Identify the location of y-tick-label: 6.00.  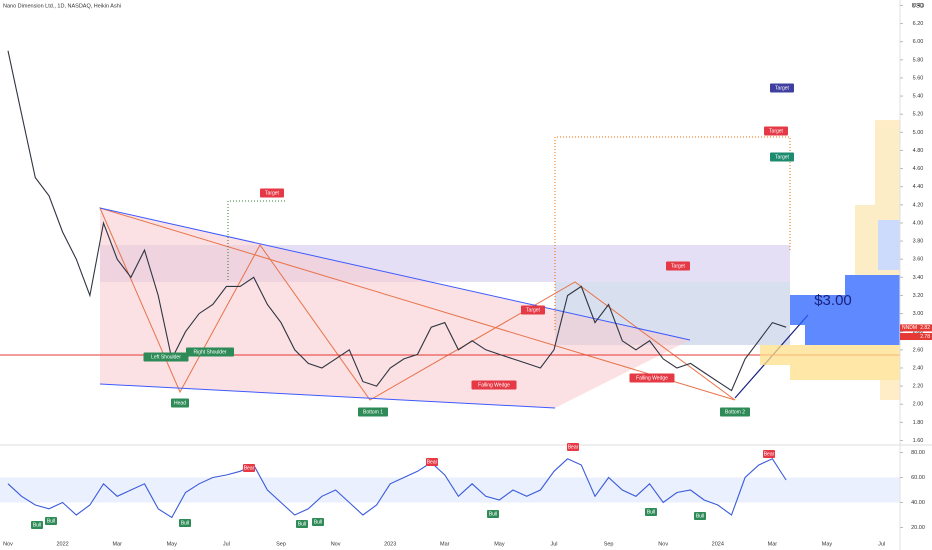
(918, 42).